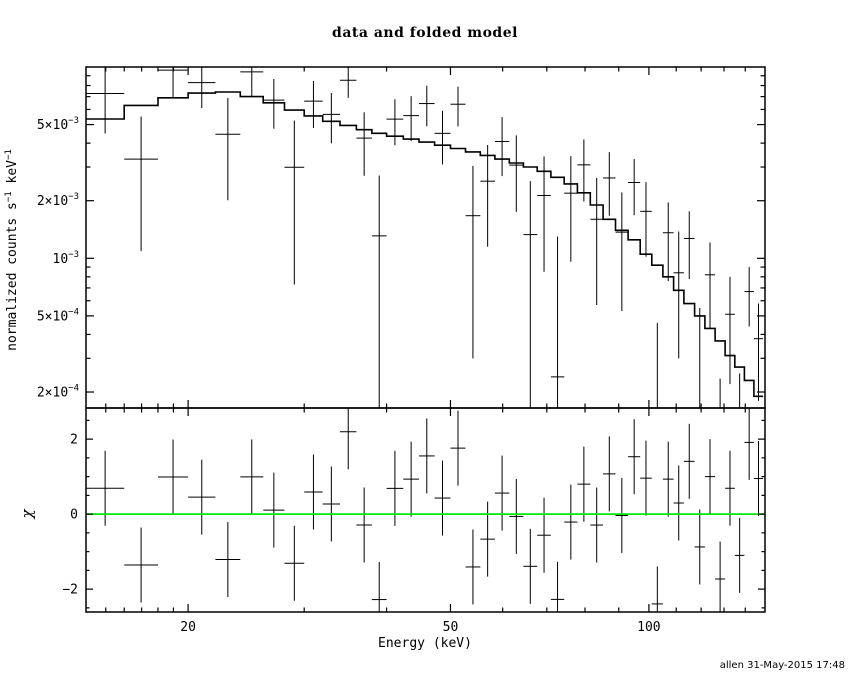 The width and height of the screenshot is (850, 680). Describe the element at coordinates (74, 515) in the screenshot. I see `chi-tick-label: 0` at that location.